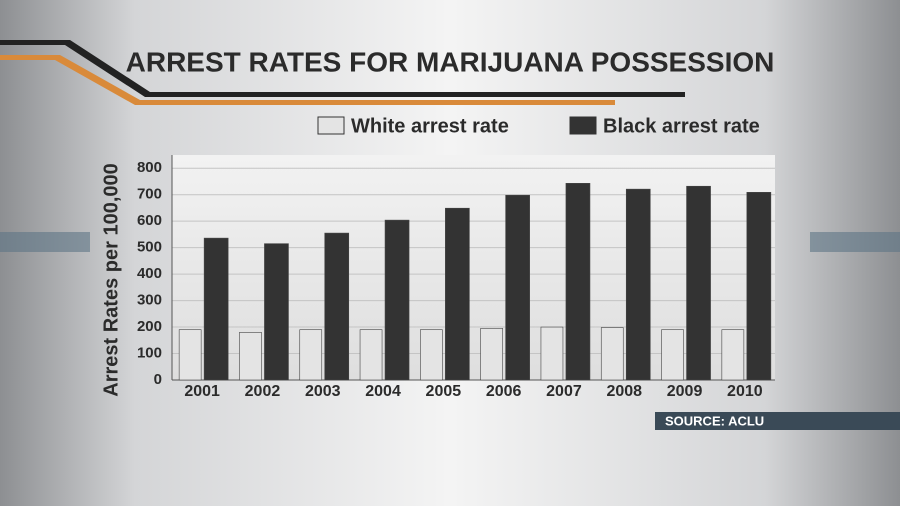 This screenshot has height=506, width=900. What do you see at coordinates (745, 391) in the screenshot?
I see `x-tick-label: 2010` at bounding box center [745, 391].